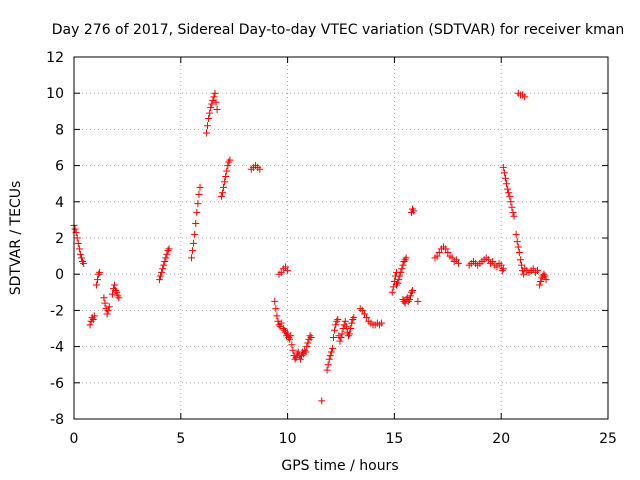 Image resolution: width=640 pixels, height=480 pixels. I want to click on x-tick-label: 15, so click(394, 439).